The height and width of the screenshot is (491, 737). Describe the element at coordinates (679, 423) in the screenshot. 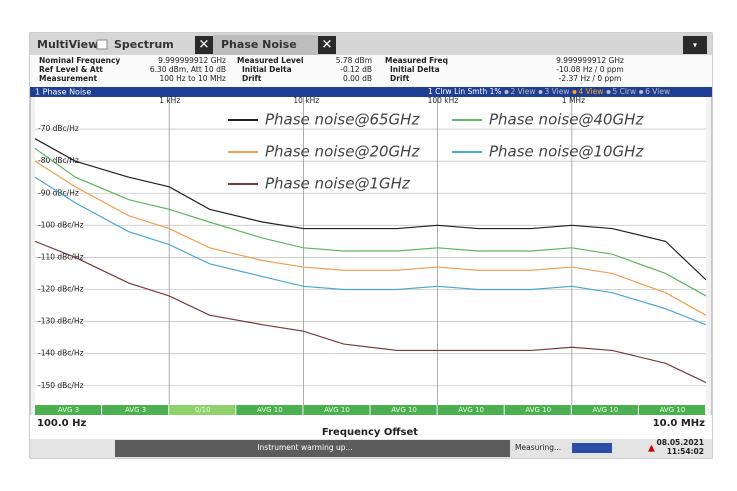

I see `stop-label: 10.0 MHz` at that location.